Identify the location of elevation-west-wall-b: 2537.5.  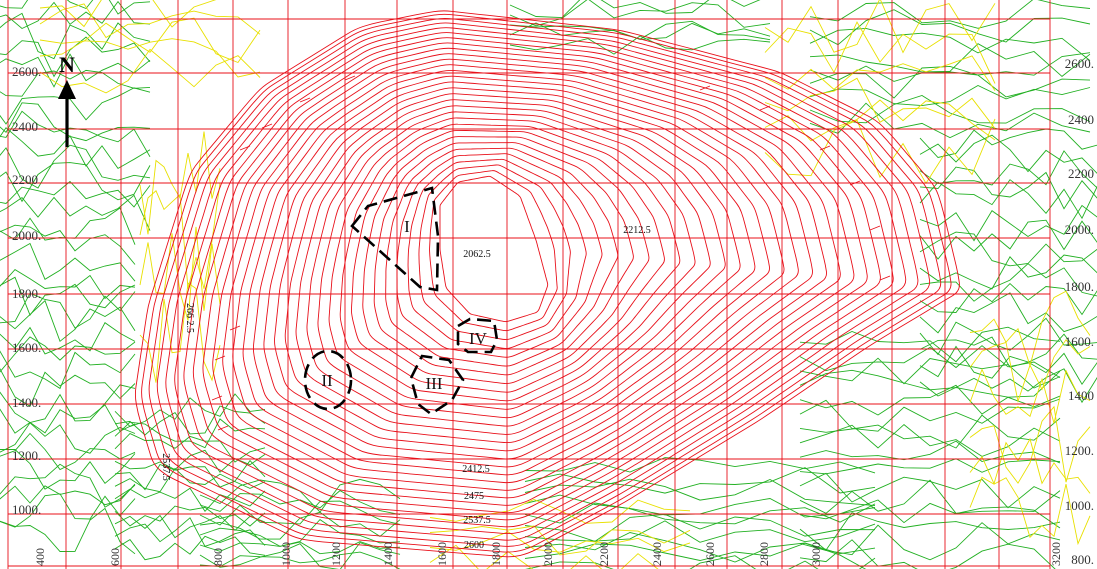
(165, 467).